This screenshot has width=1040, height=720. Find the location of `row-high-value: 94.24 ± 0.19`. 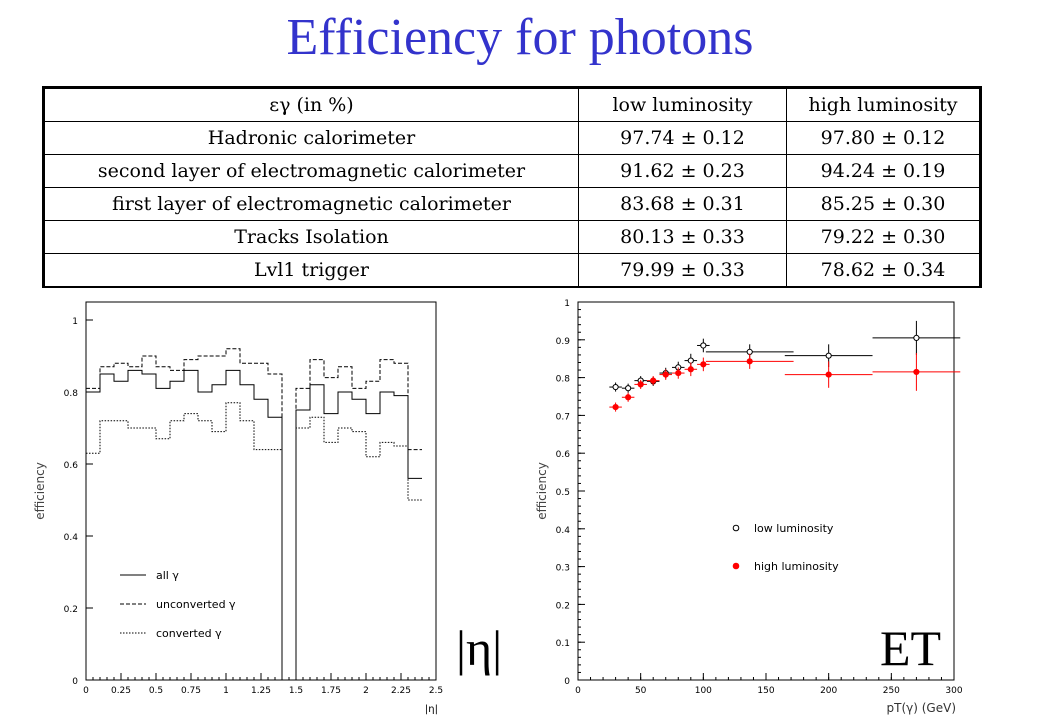

row-high-value: 94.24 ± 0.19 is located at coordinates (883, 171).